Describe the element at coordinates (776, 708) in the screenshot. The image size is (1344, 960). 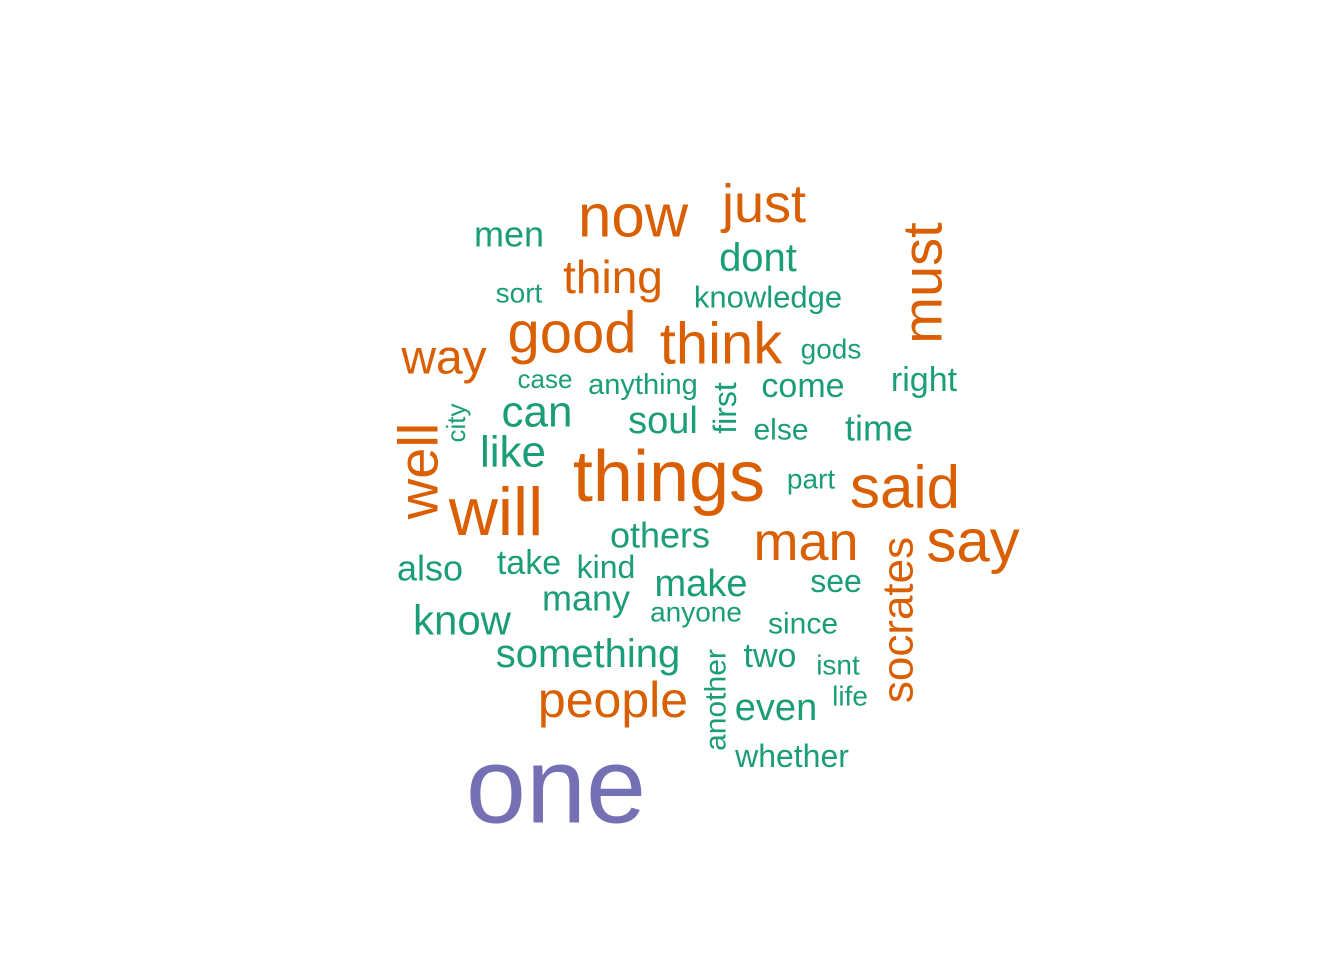
I see `word-even: even` at that location.